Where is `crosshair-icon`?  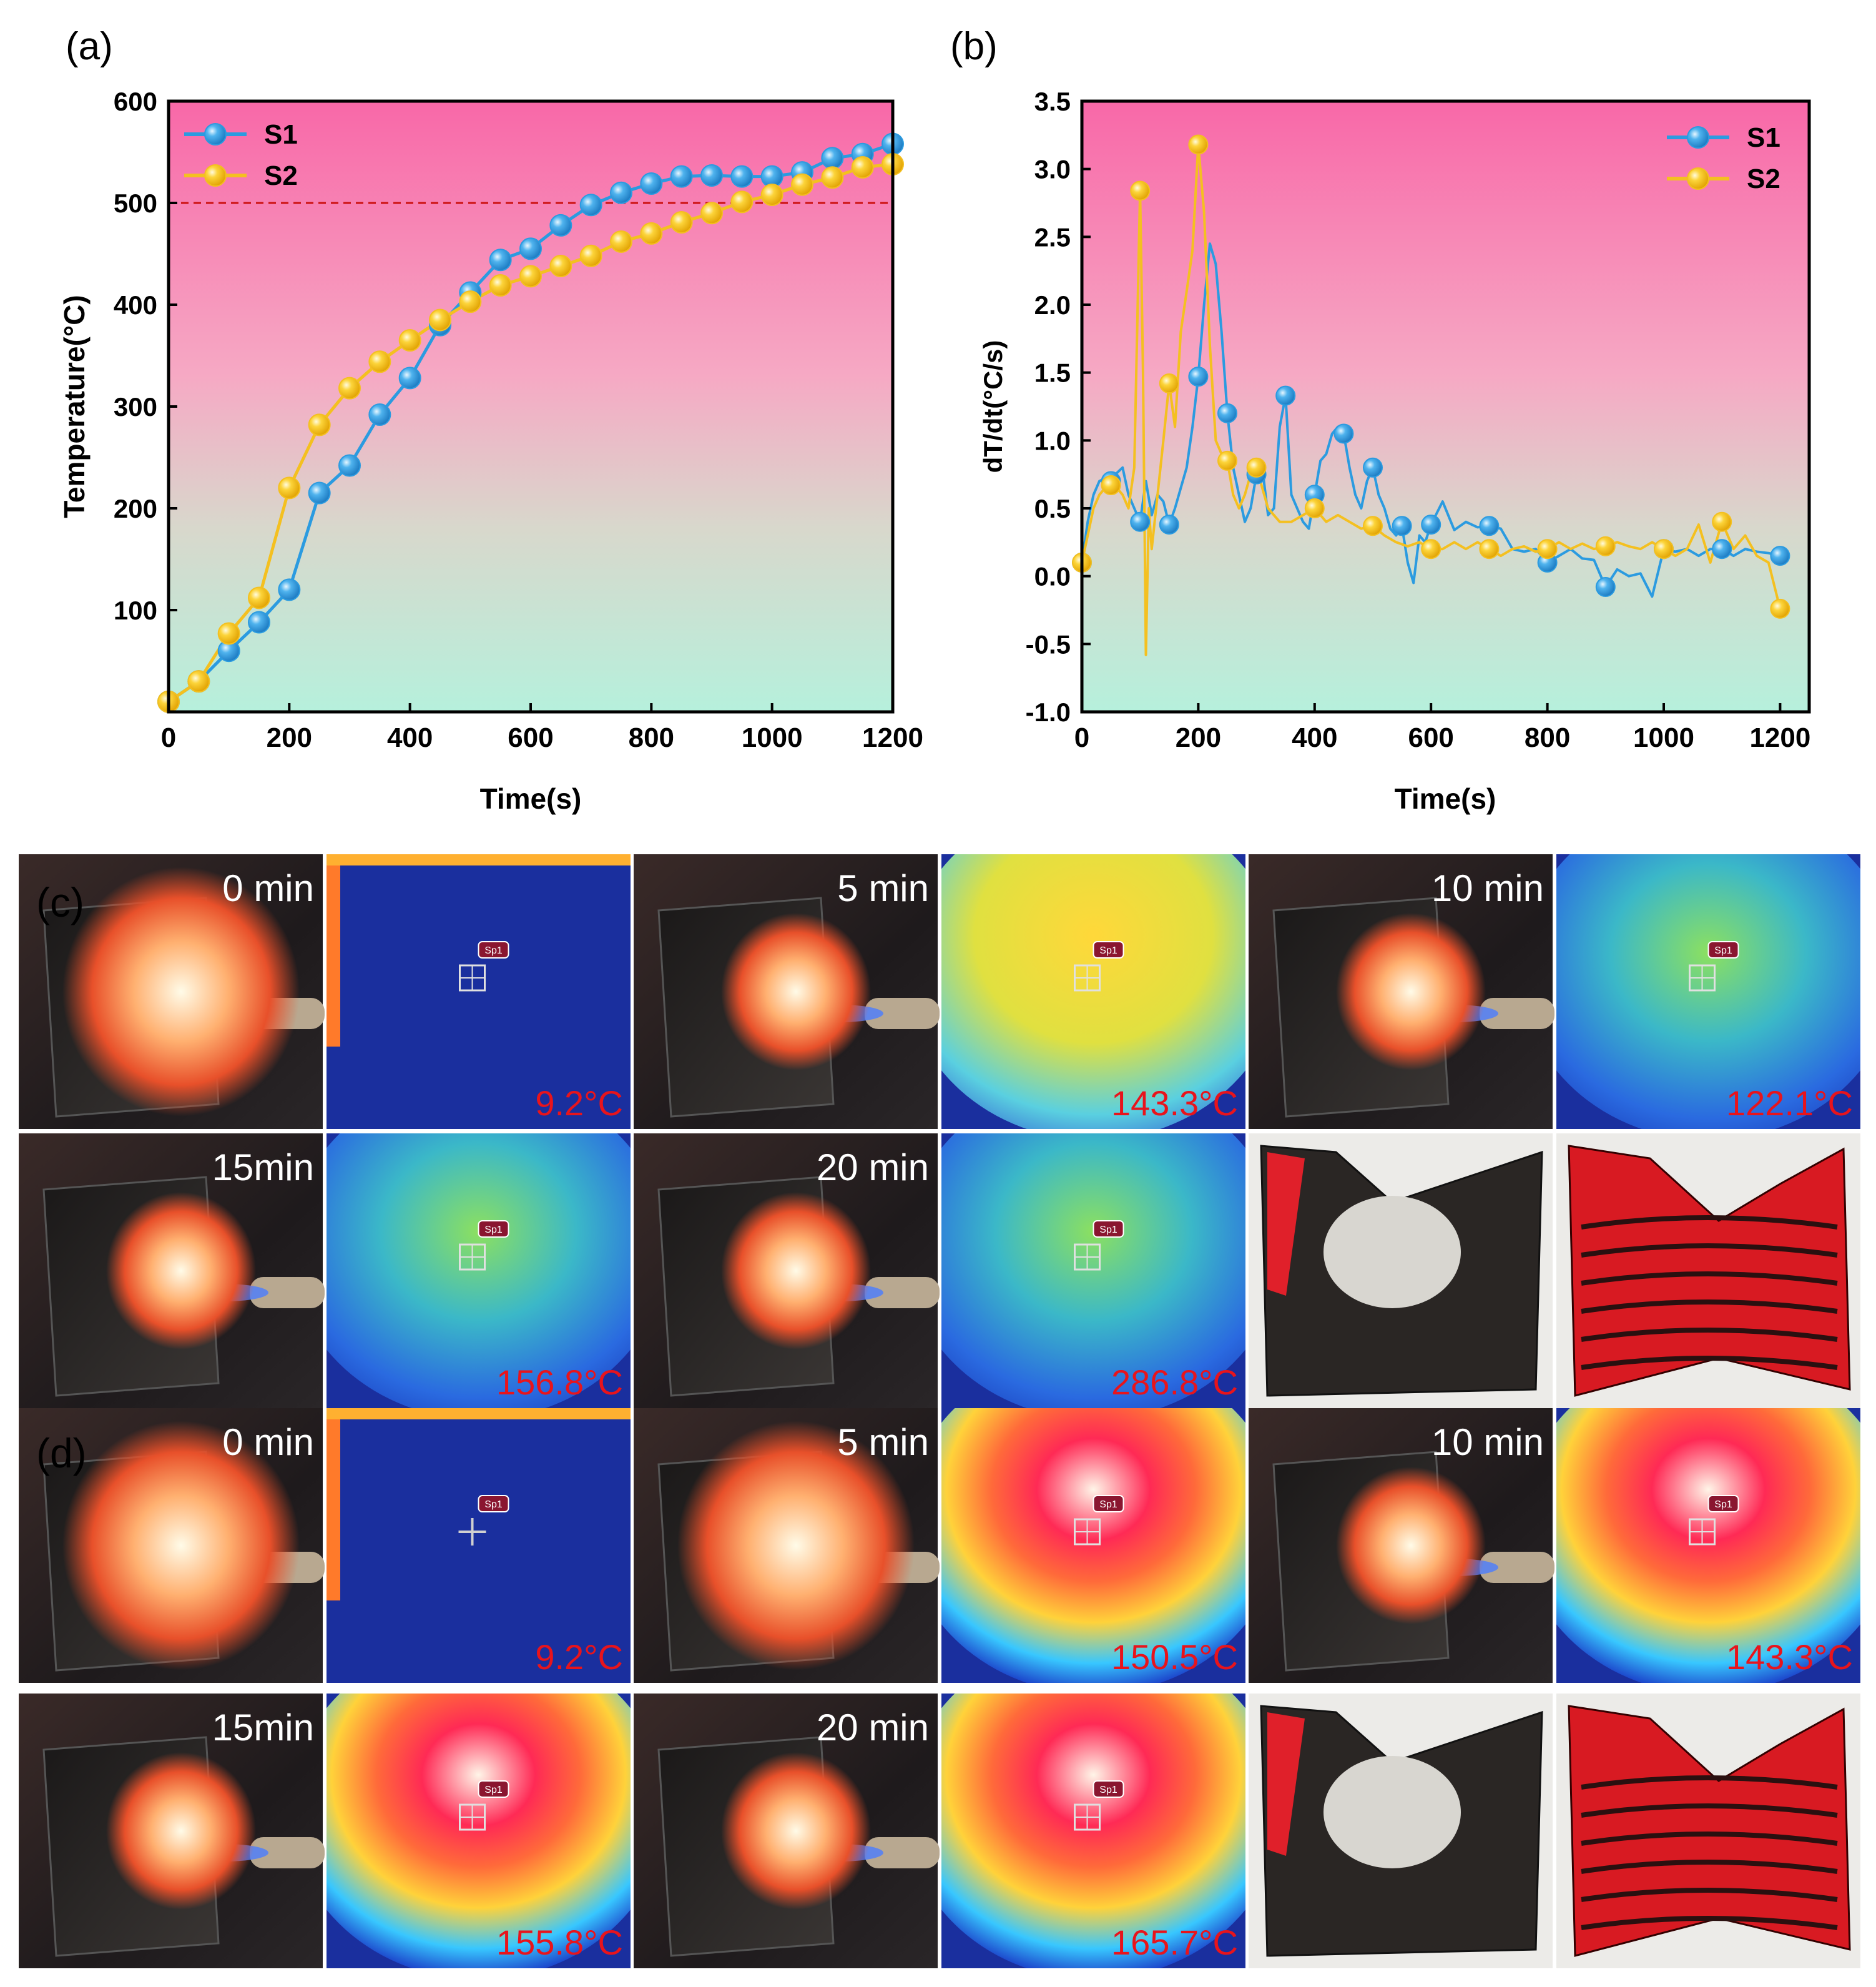
crosshair-icon is located at coordinates (472, 1532).